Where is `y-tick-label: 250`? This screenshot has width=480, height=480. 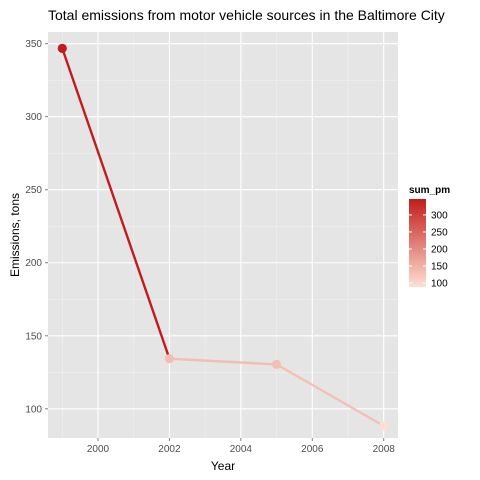
y-tick-label: 250 is located at coordinates (33, 190).